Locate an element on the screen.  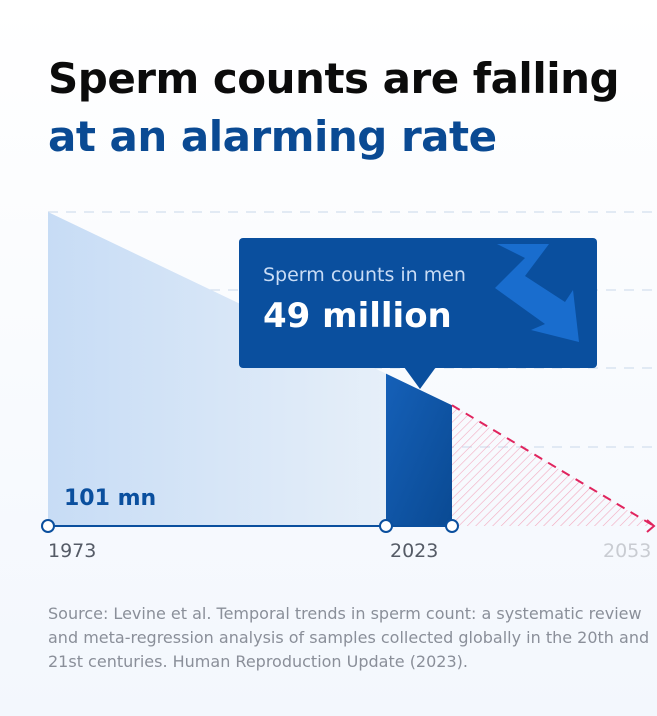
point-2023 is located at coordinates (386, 526).